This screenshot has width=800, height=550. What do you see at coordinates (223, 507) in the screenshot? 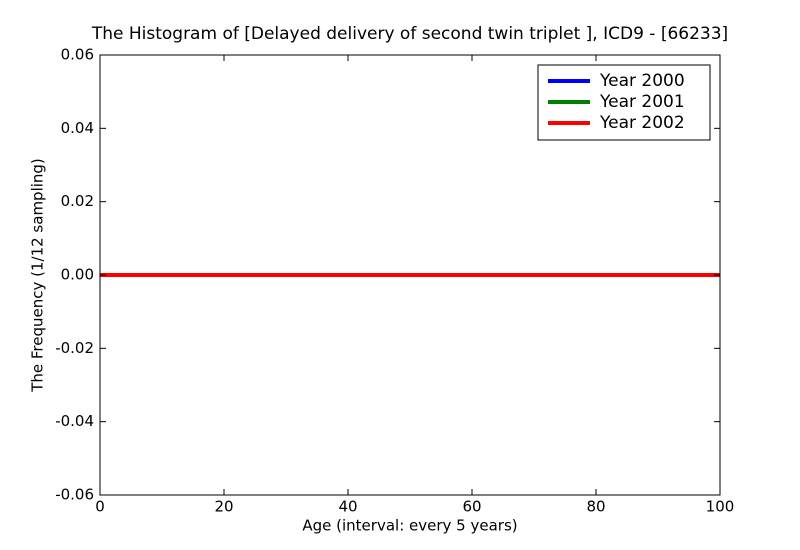
I see `x-tick-label: 20` at bounding box center [223, 507].